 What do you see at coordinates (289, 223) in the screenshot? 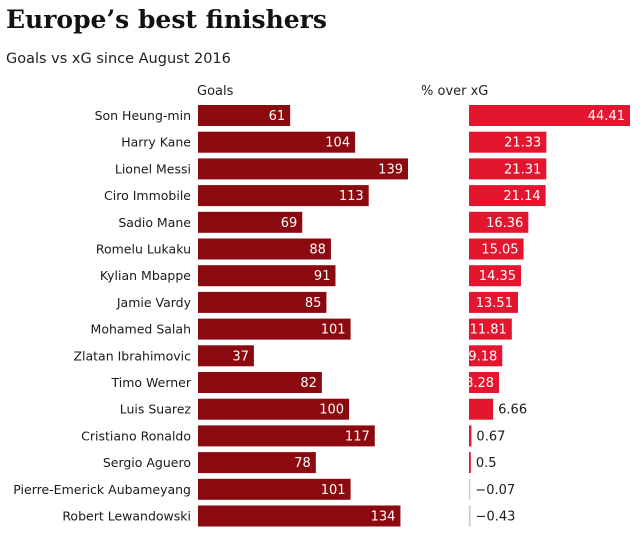
I see `goals-value-label: 69` at bounding box center [289, 223].